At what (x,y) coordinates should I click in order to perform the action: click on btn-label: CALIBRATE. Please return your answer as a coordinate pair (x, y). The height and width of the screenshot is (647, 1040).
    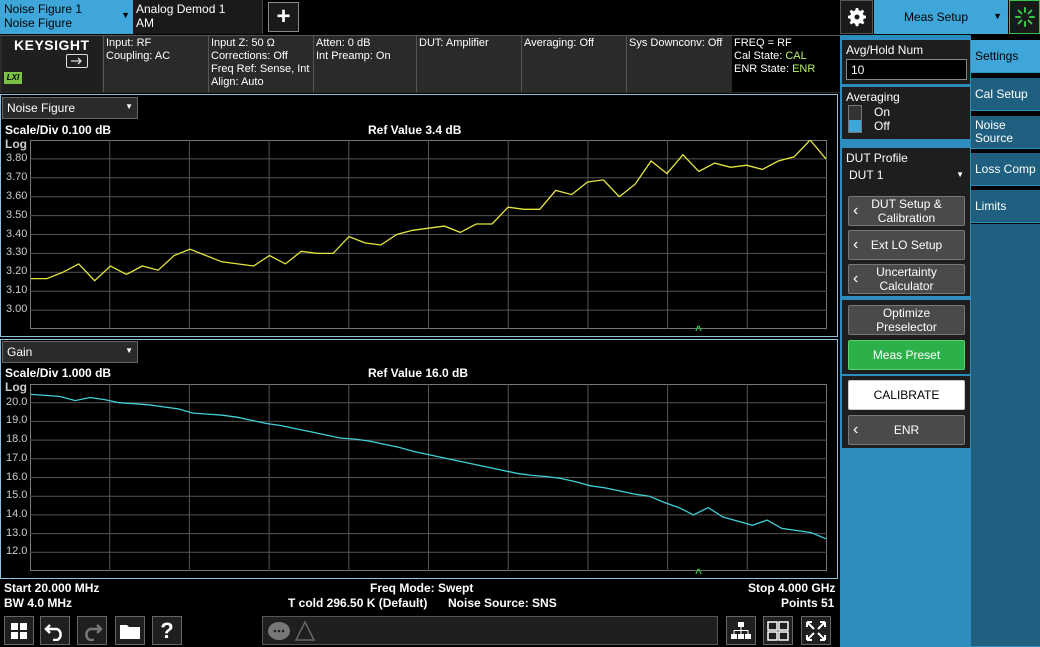
    Looking at the image, I should click on (906, 395).